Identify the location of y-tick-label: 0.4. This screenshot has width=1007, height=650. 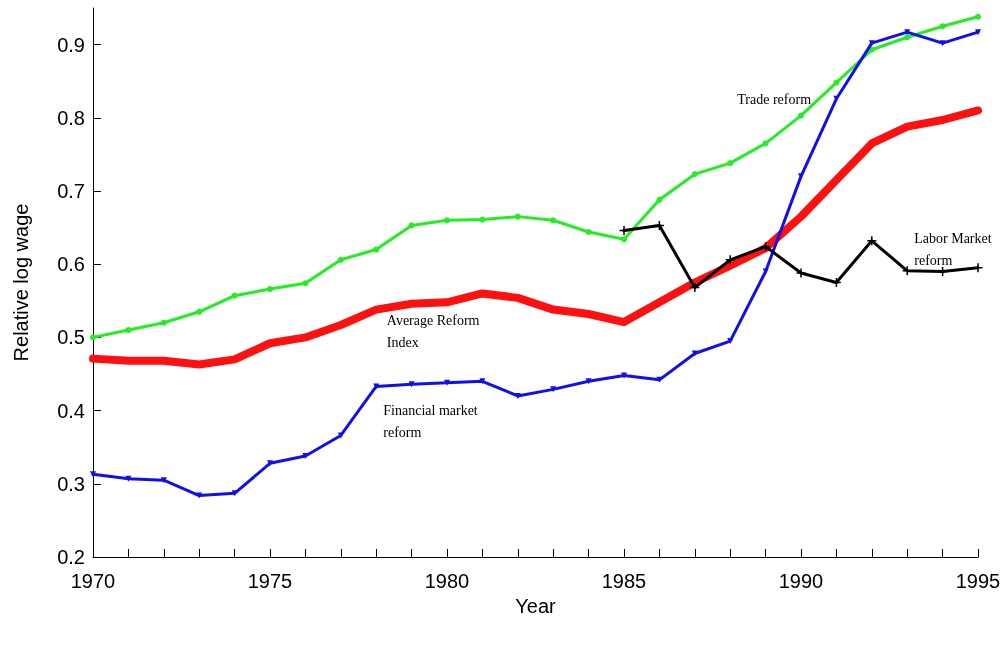
(71, 410).